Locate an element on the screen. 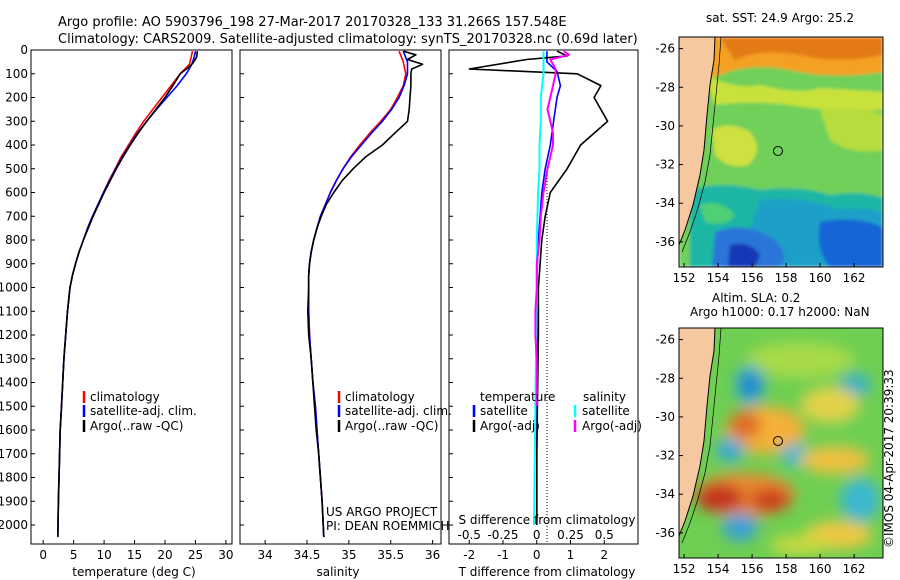 The image size is (900, 580). temperature-x-tick-label: 15 is located at coordinates (134, 555).